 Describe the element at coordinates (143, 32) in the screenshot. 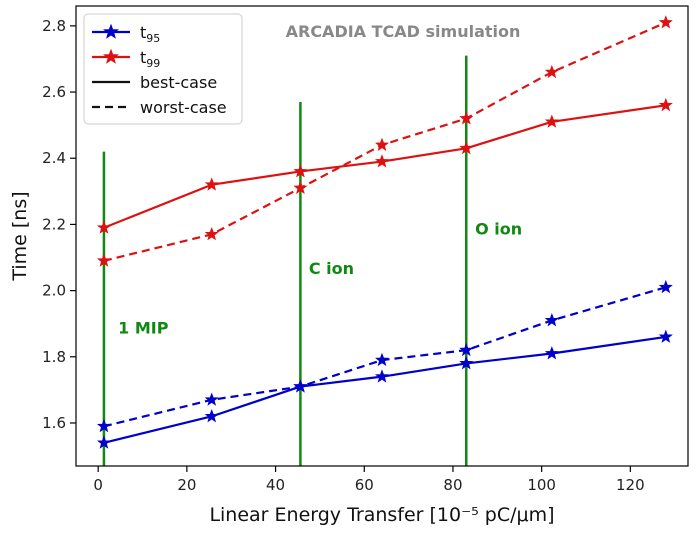

I see `legend-label-main-1: t` at that location.